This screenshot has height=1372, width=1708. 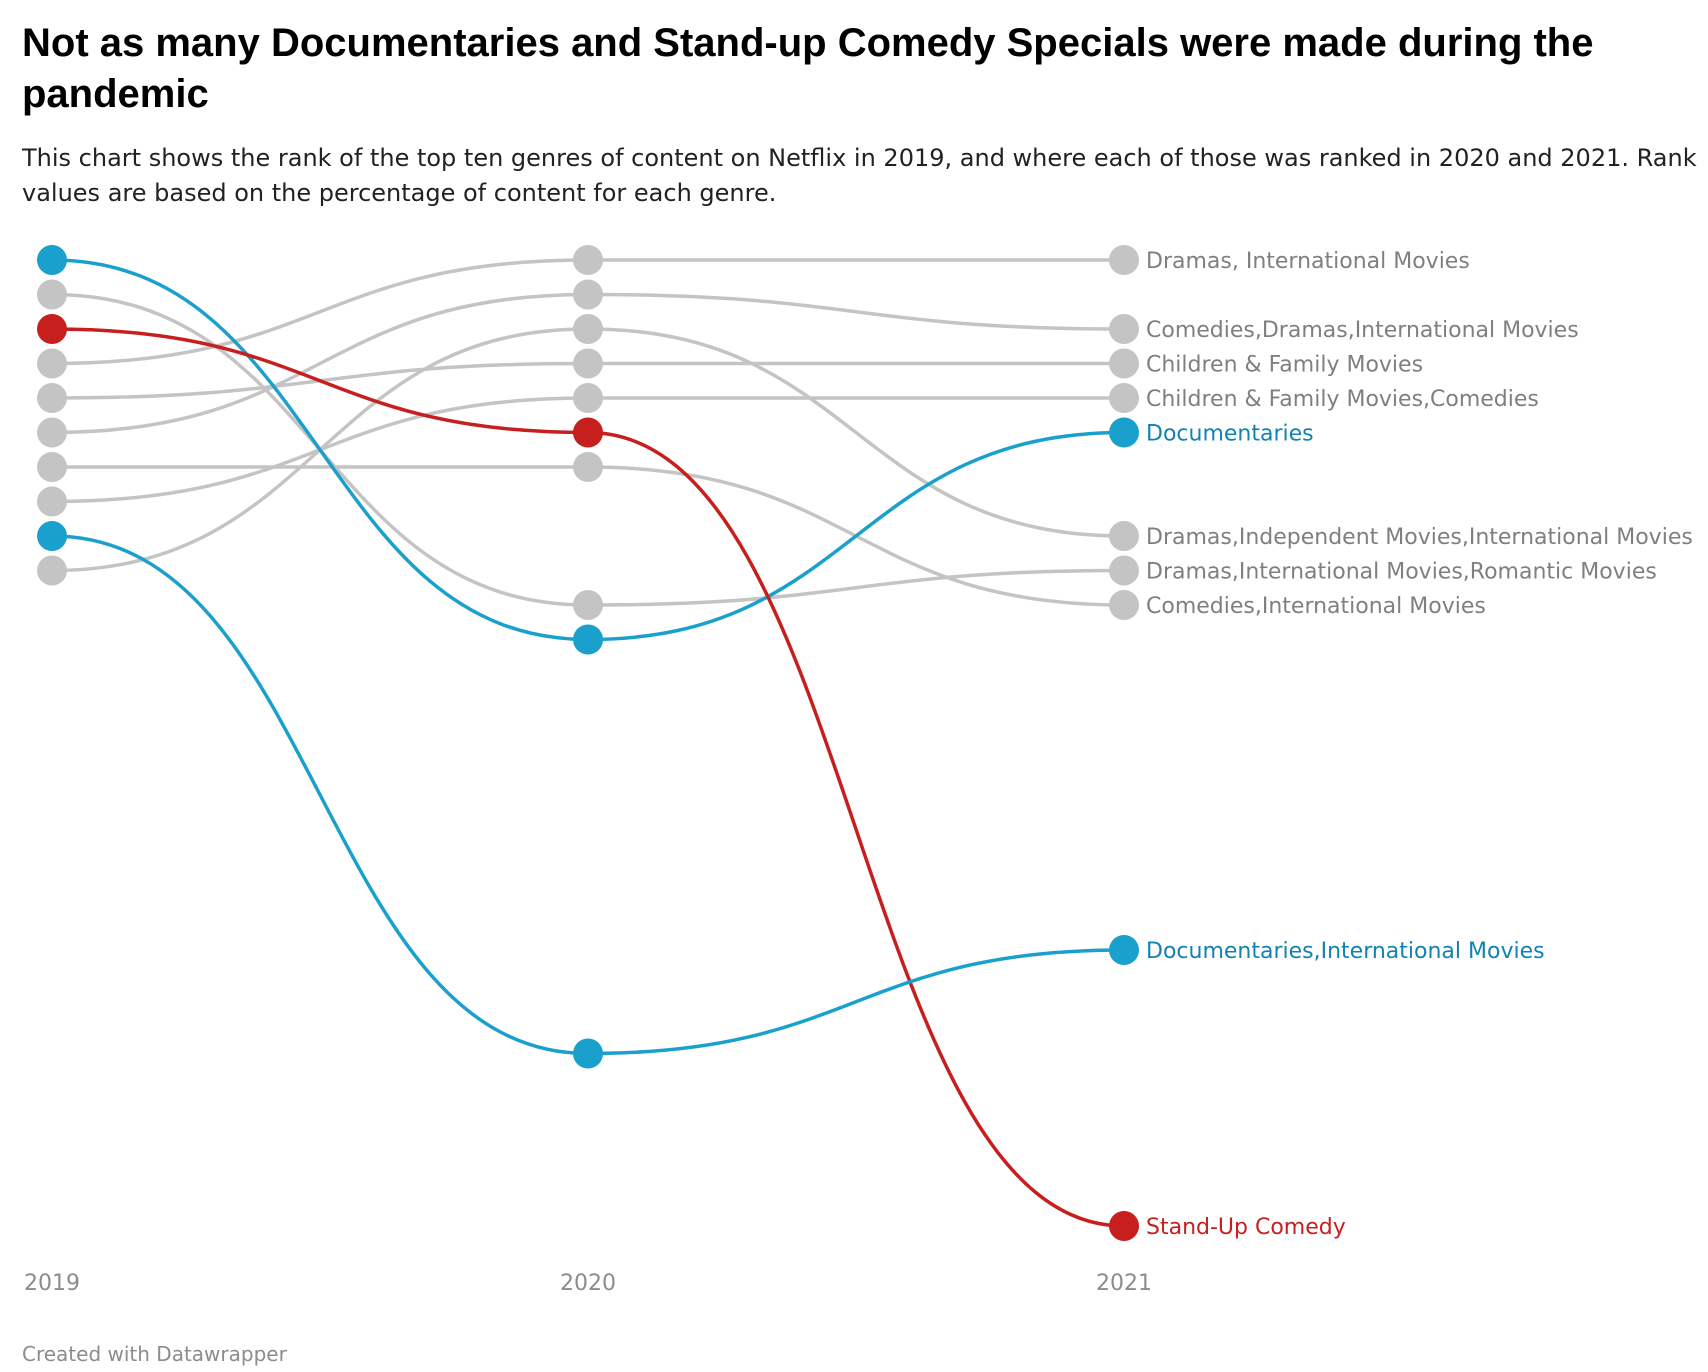 What do you see at coordinates (52, 329) in the screenshot?
I see `point-stand-up-comedy-2019` at bounding box center [52, 329].